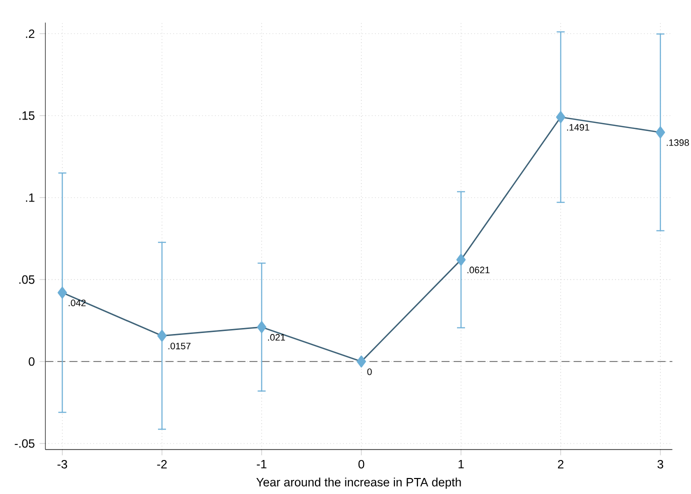 This screenshot has height=494, width=691. I want to click on y-tick-label: .1, so click(30, 198).